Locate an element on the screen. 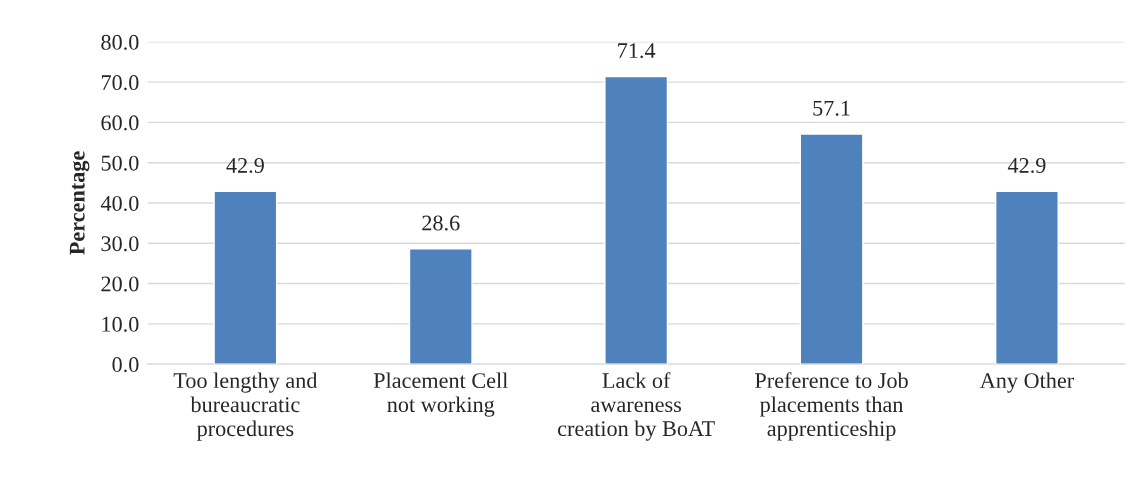 Image resolution: width=1136 pixels, height=481 pixels. x-tick-label: Preference to Job placements than apprenticeship is located at coordinates (831, 406).